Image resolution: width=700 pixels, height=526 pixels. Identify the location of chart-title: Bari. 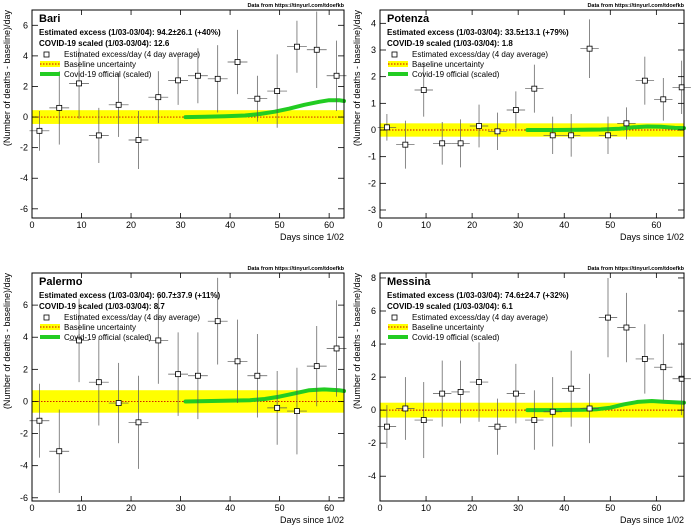
(49, 19).